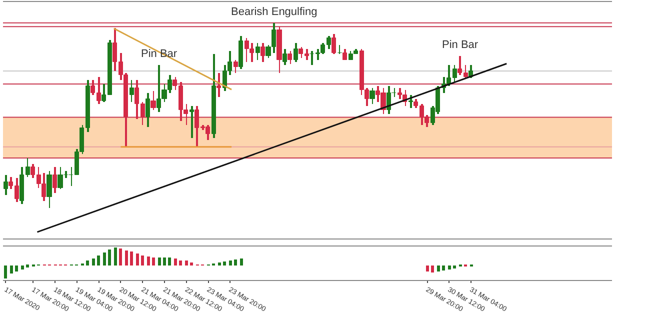 Image resolution: width=665 pixels, height=320 pixels. Describe the element at coordinates (192, 122) in the screenshot. I see `candlestick` at that location.